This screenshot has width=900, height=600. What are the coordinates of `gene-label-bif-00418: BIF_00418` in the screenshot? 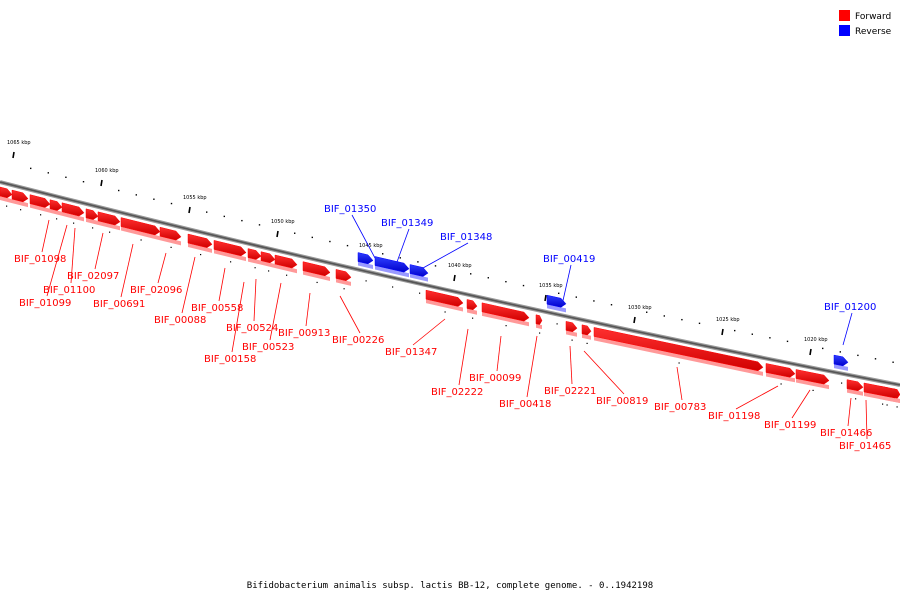 It's located at (525, 404).